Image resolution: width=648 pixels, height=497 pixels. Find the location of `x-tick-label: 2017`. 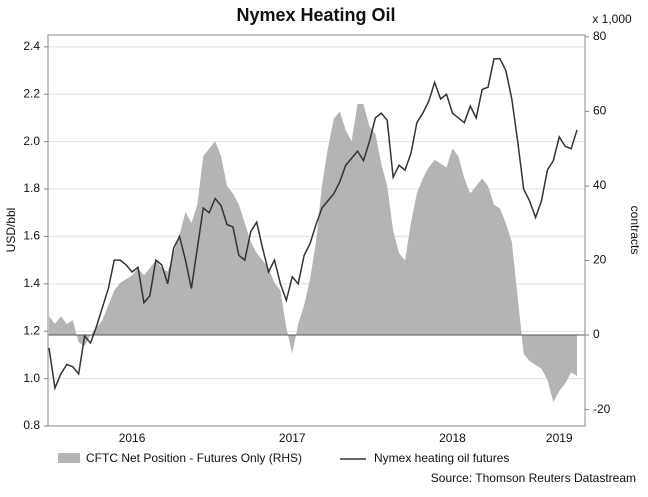

x-tick-label: 2017 is located at coordinates (292, 438).